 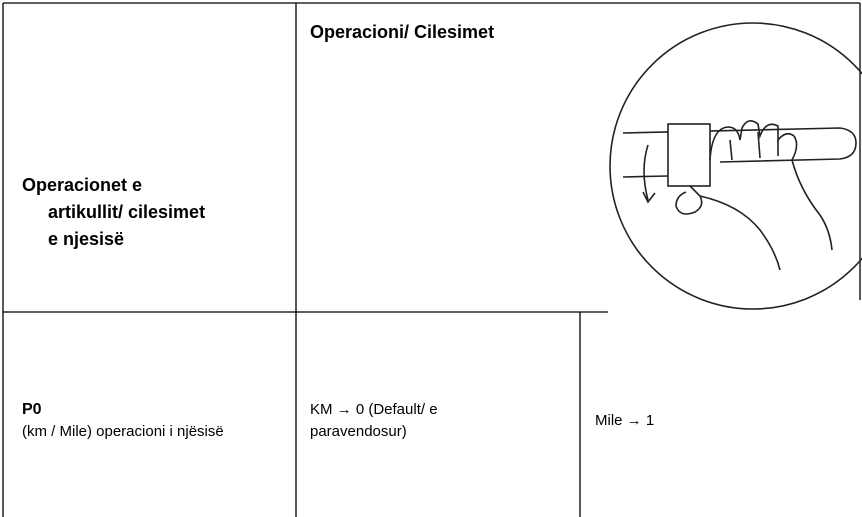 What do you see at coordinates (123, 431) in the screenshot?
I see `row-description: (km / Mile) operacioni i njësisë` at bounding box center [123, 431].